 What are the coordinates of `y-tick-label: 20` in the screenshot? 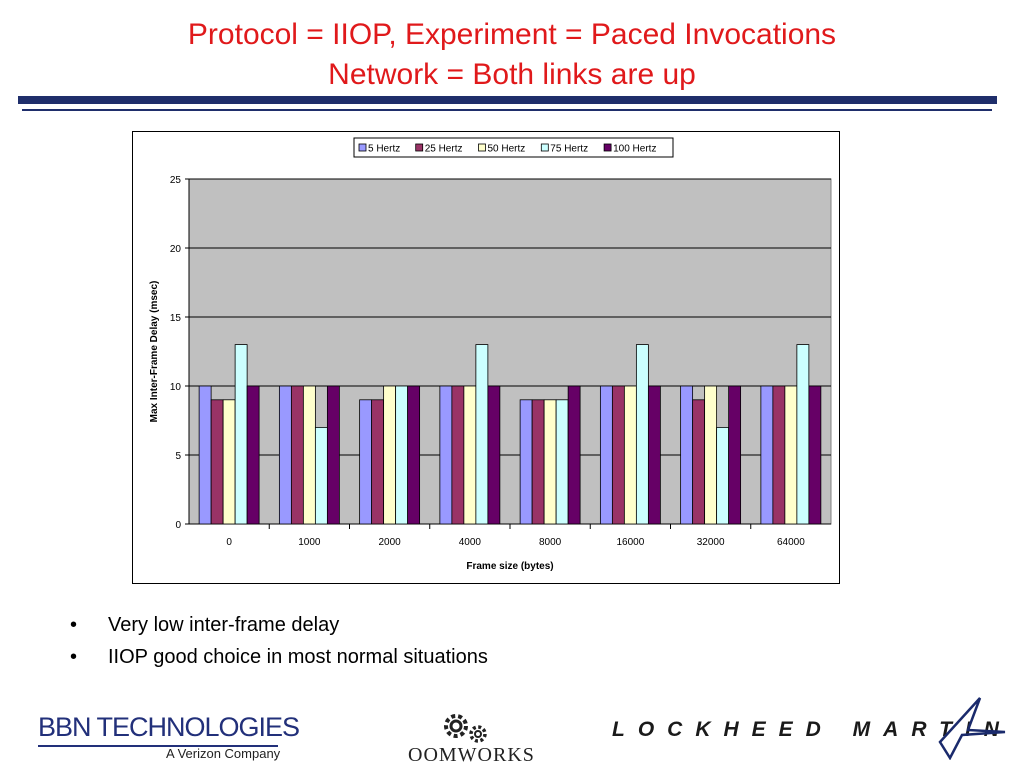 It's located at (176, 249).